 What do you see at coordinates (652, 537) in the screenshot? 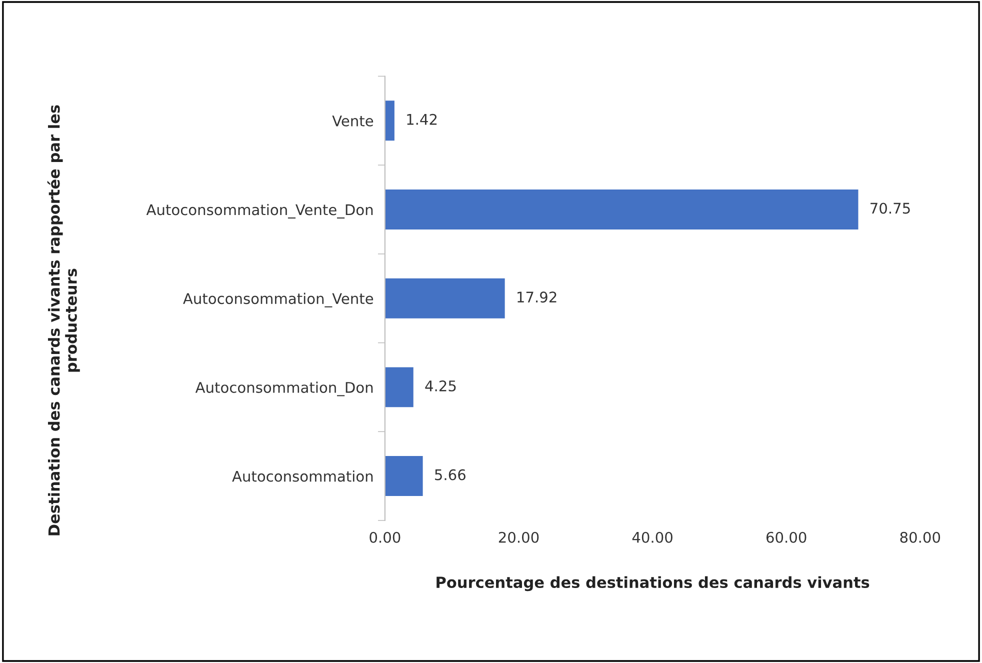
I see `x-tick-label: 40.00` at bounding box center [652, 537].